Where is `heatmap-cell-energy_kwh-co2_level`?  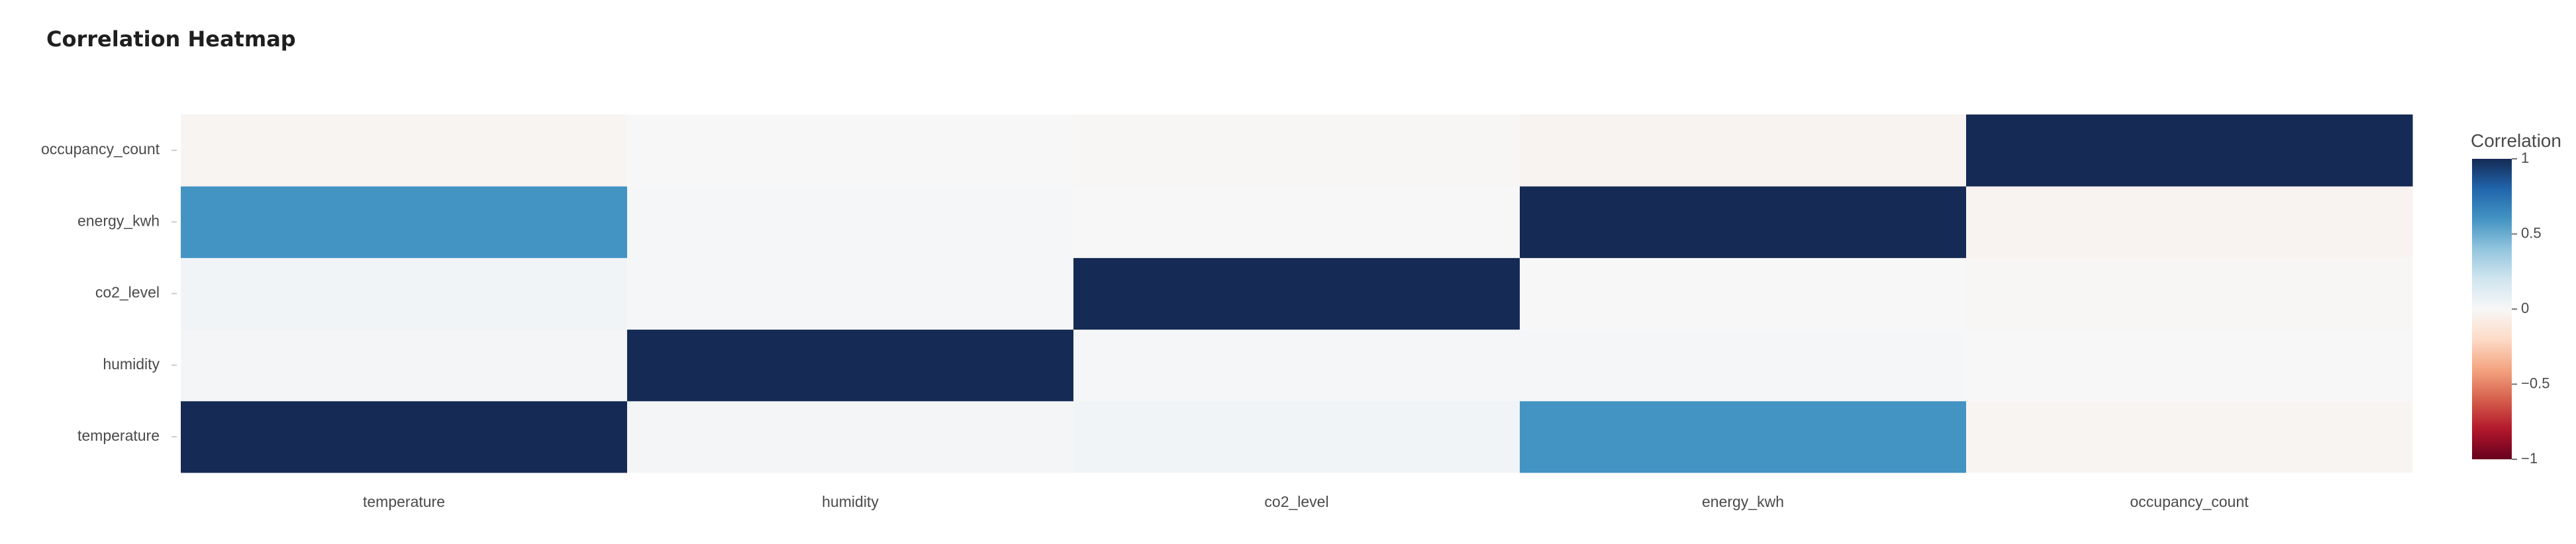 heatmap-cell-energy_kwh-co2_level is located at coordinates (1296, 222).